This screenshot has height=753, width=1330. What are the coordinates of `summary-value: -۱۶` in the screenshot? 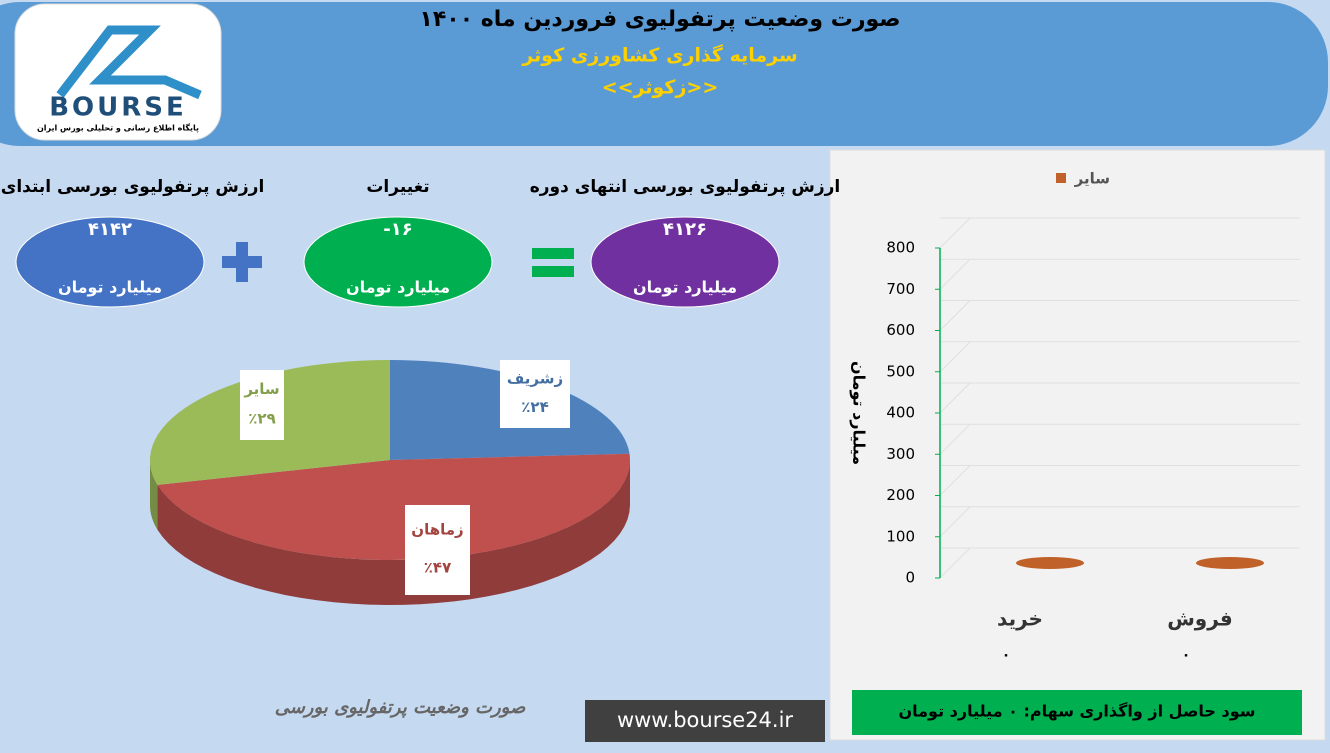 It's located at (397, 229).